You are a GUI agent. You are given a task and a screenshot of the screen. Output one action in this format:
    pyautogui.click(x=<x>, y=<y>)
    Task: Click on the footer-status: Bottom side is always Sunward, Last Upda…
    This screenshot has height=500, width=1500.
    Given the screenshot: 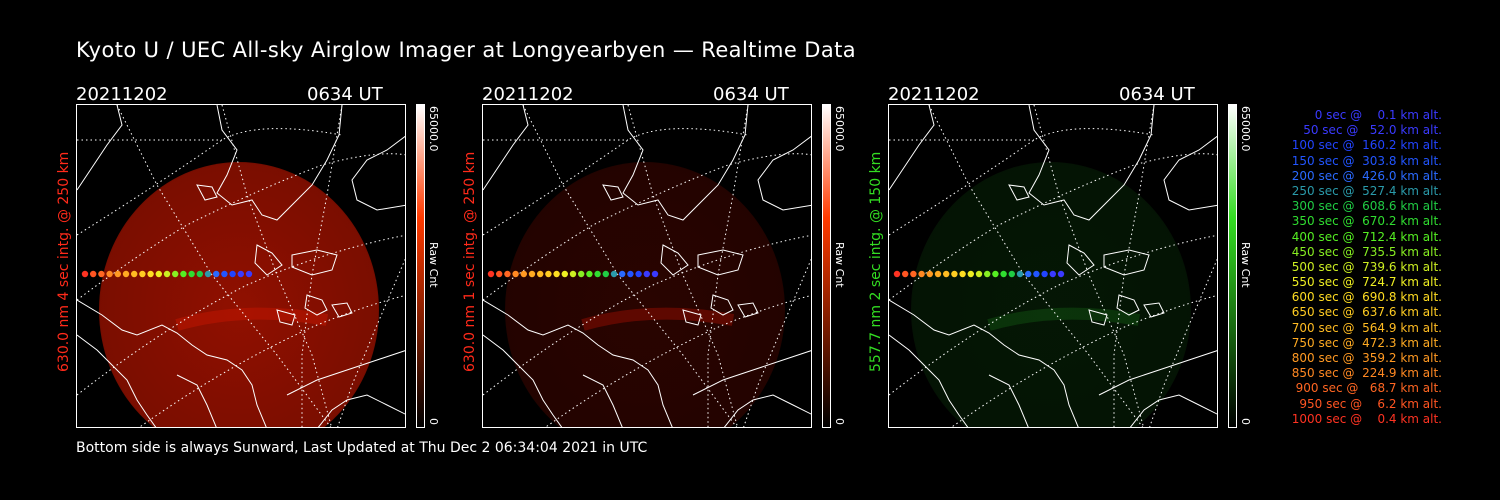 What is the action you would take?
    pyautogui.click(x=362, y=448)
    